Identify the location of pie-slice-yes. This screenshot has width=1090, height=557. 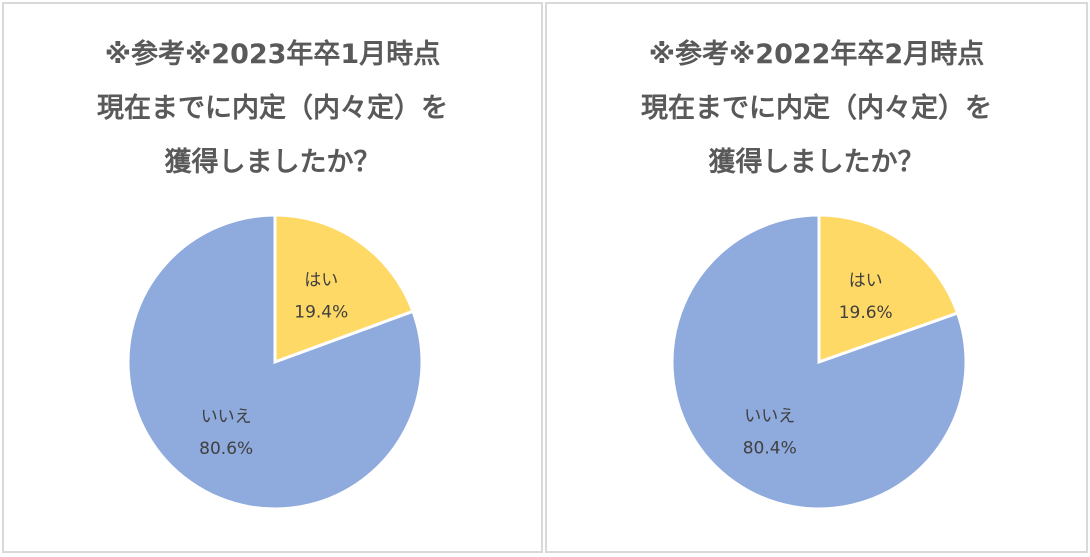
(344, 289).